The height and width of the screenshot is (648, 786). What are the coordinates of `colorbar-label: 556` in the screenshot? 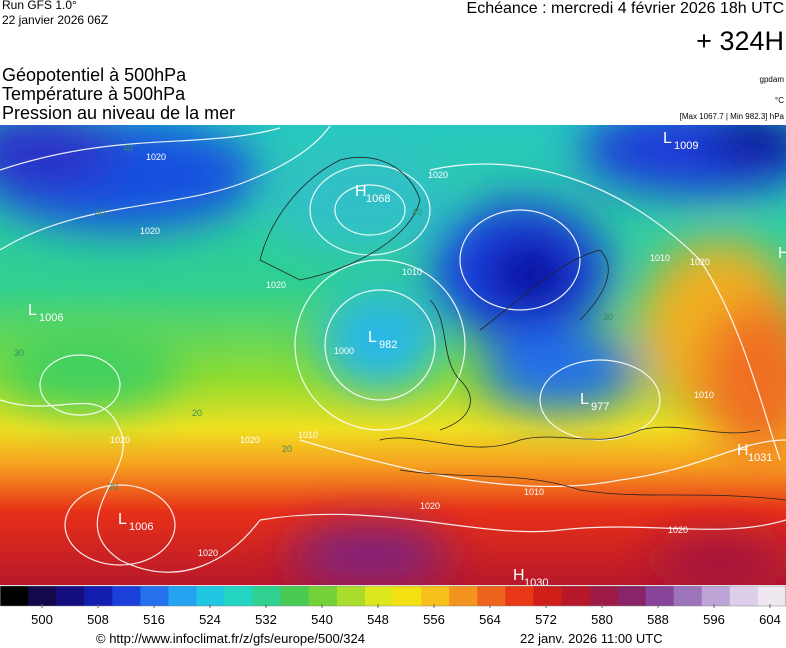 It's located at (434, 619).